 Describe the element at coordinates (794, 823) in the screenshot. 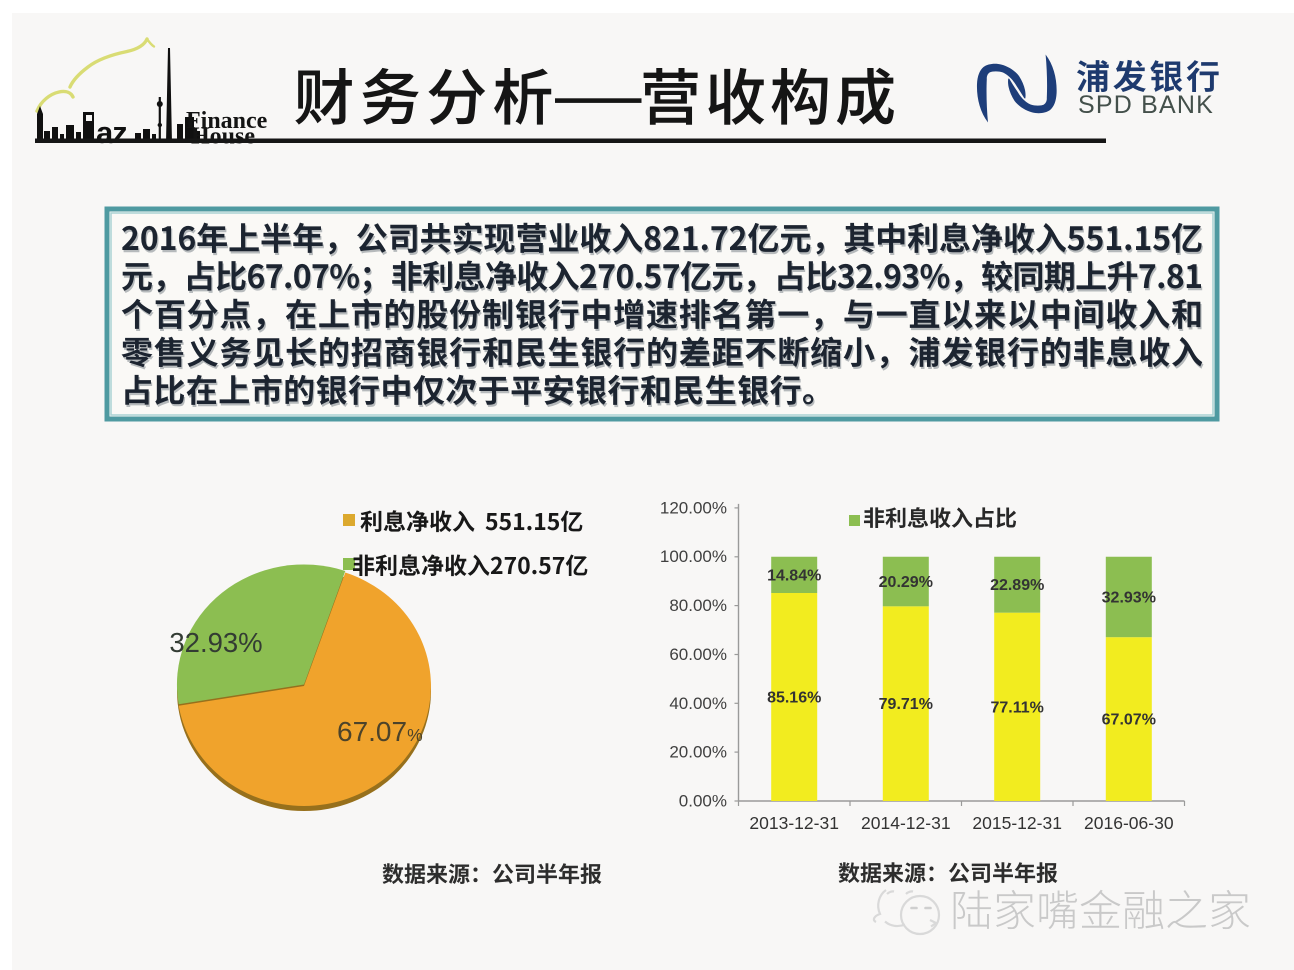

I see `svg-text: 2013-12-31` at that location.